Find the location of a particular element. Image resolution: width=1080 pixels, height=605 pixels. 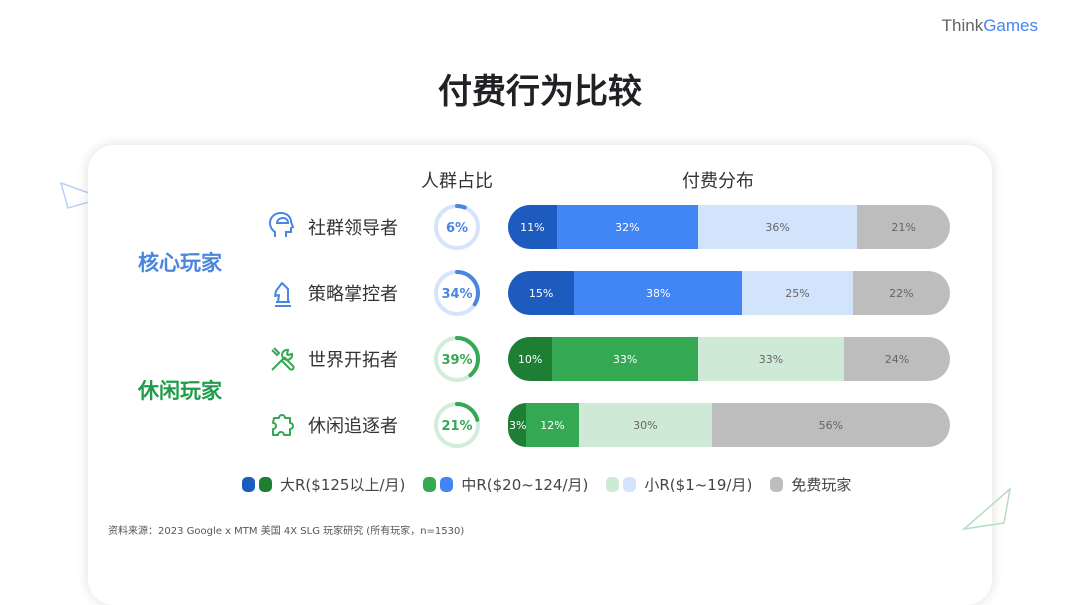

share-label: 21% is located at coordinates (456, 426).